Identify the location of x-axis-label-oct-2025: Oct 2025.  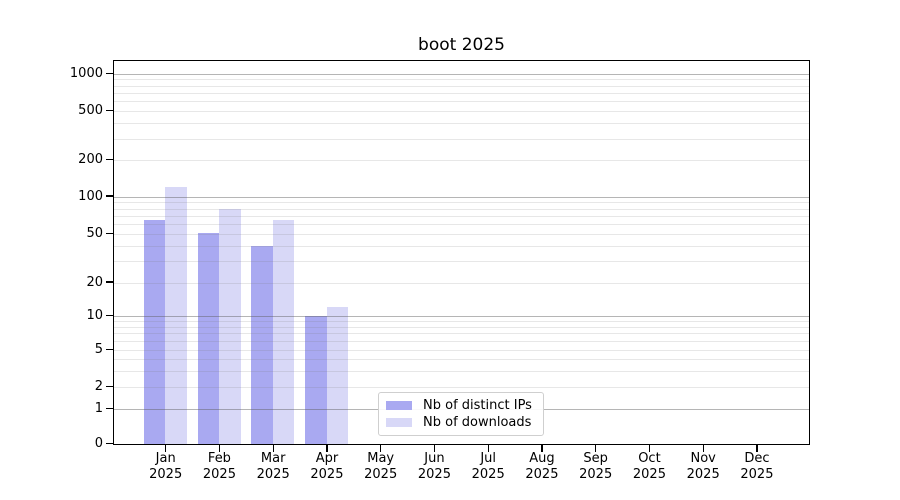
(649, 466).